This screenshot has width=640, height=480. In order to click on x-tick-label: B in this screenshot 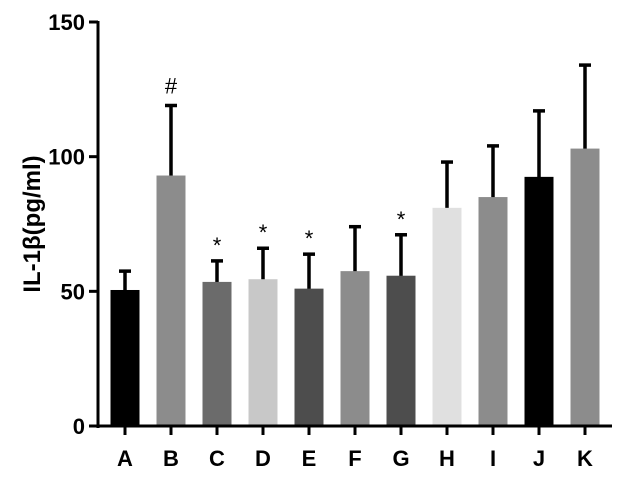, I will do `click(171, 458)`.